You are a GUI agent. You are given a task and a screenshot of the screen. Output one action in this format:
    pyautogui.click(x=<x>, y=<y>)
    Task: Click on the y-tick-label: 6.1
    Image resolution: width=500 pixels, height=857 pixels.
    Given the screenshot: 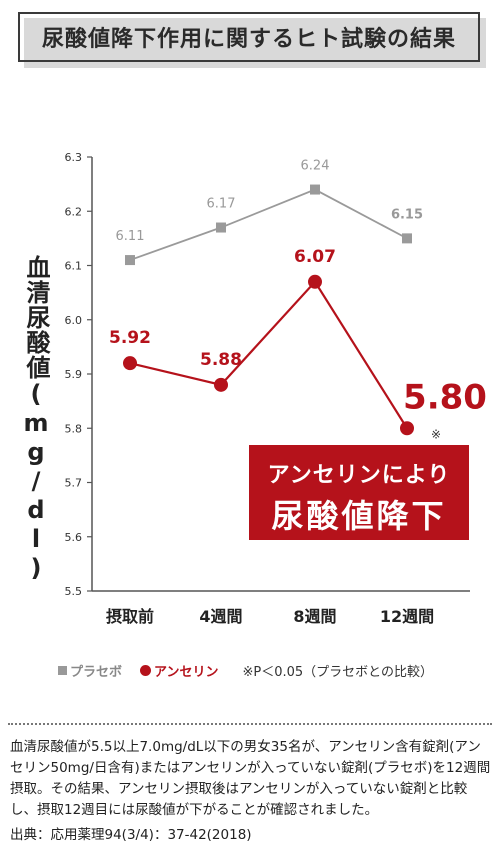 What is the action you would take?
    pyautogui.click(x=74, y=266)
    